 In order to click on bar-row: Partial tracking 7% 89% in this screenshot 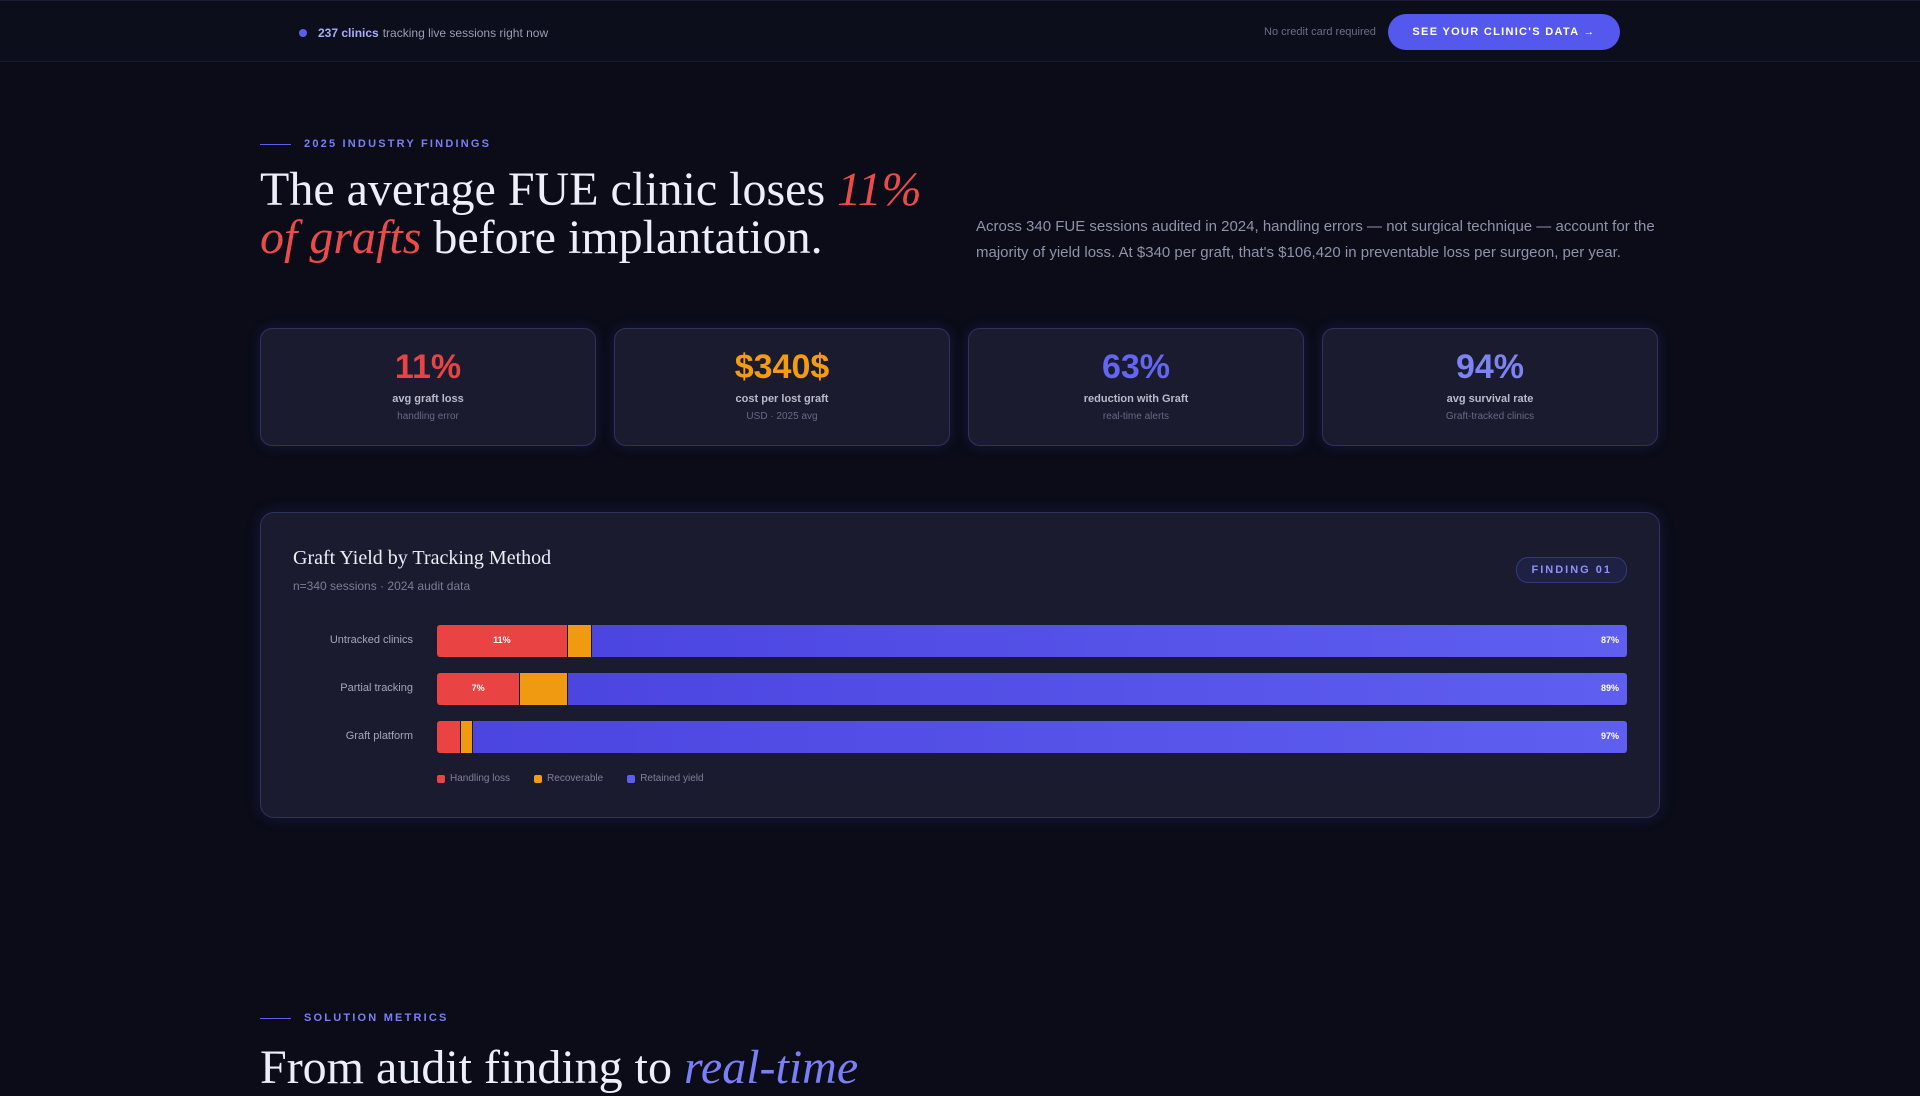, I will do `click(961, 689)`.